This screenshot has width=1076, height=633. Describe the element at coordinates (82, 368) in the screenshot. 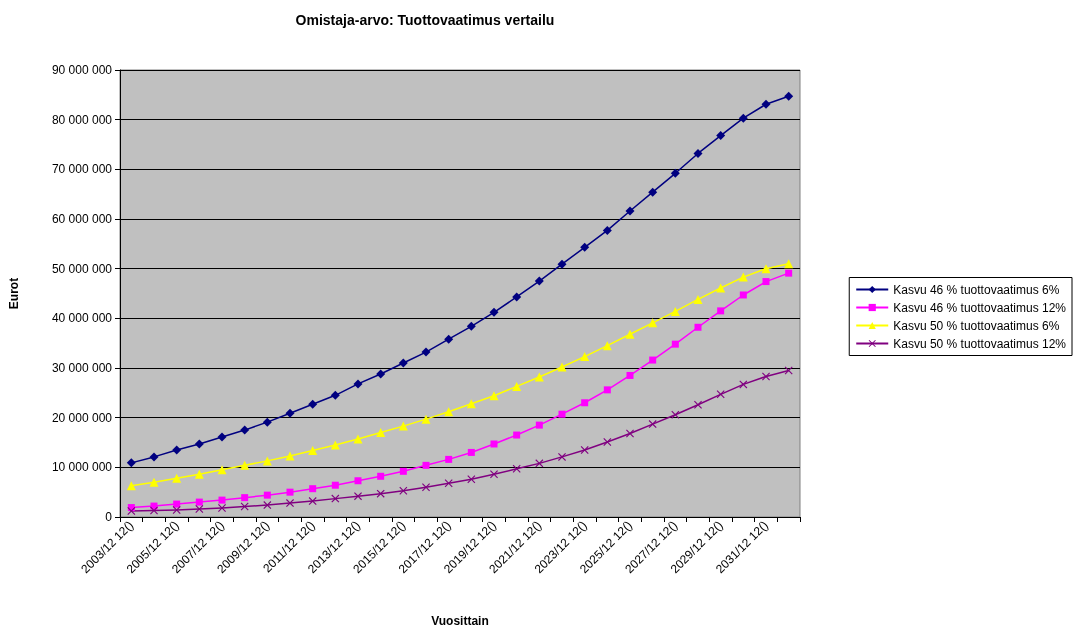

I see `y-tick-label: 30 000 000` at that location.